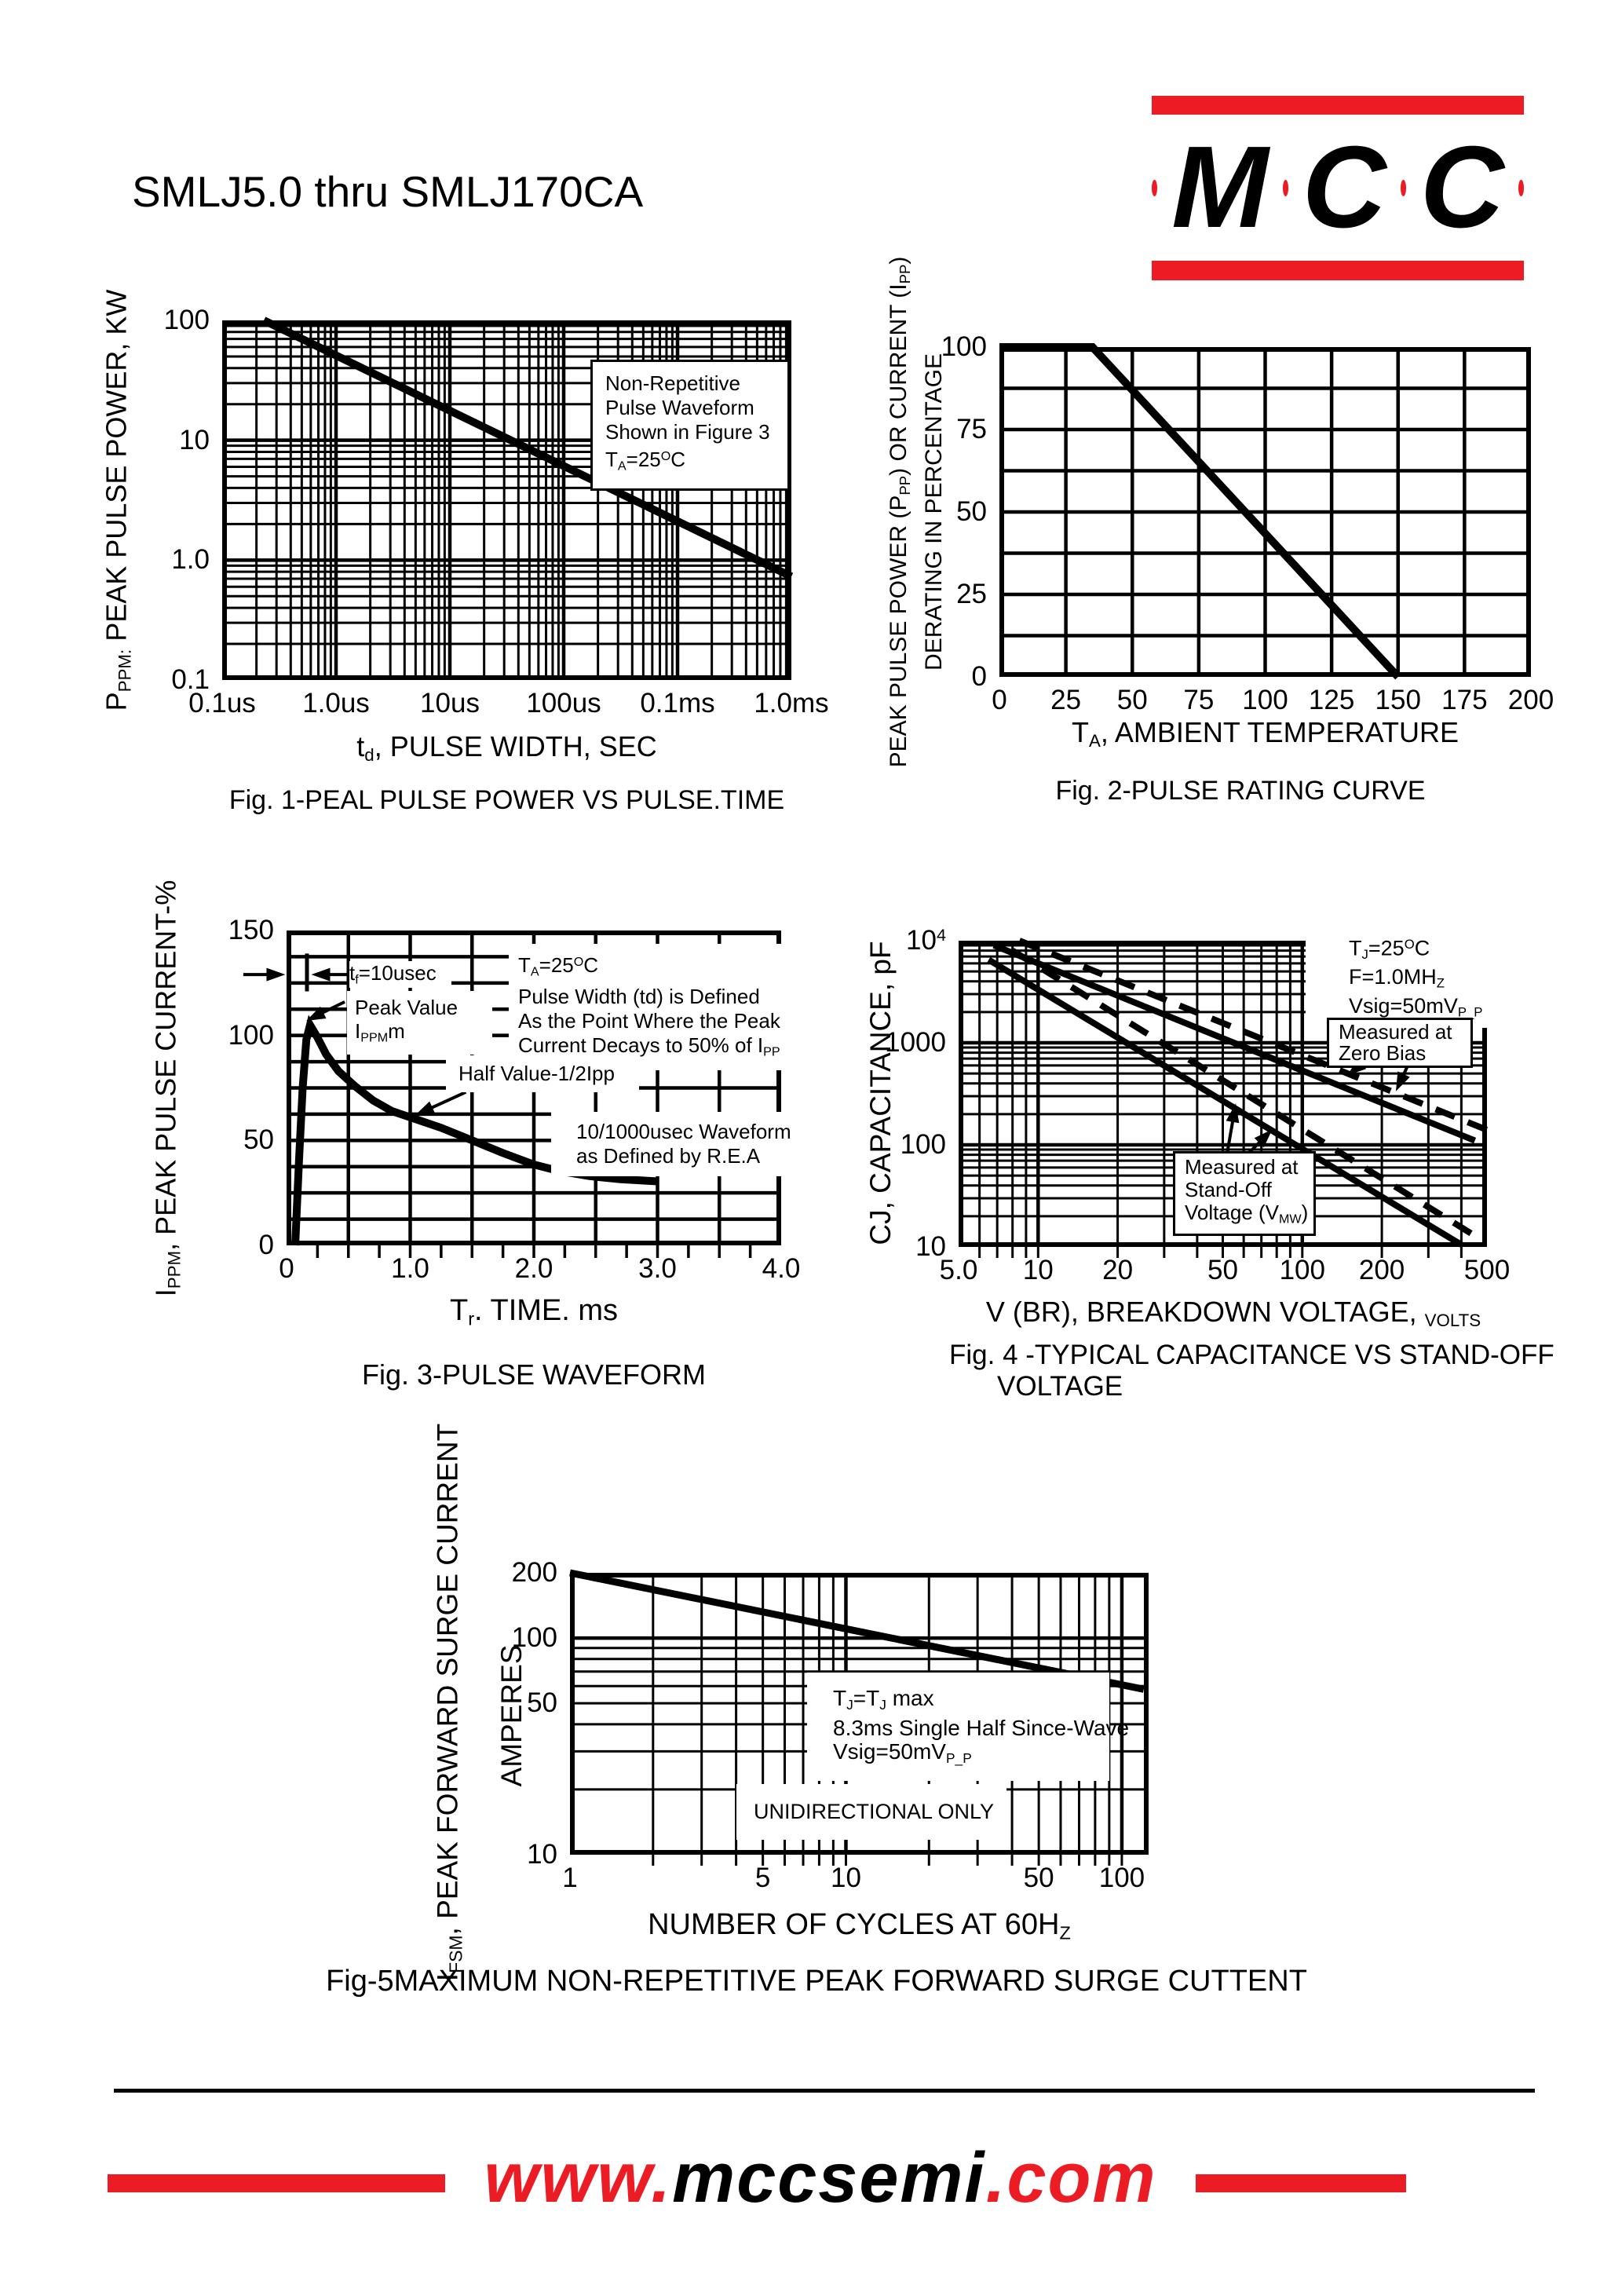 The image size is (1622, 2296). Describe the element at coordinates (645, 461) in the screenshot. I see `fig1-note-line: TA=25OC` at that location.